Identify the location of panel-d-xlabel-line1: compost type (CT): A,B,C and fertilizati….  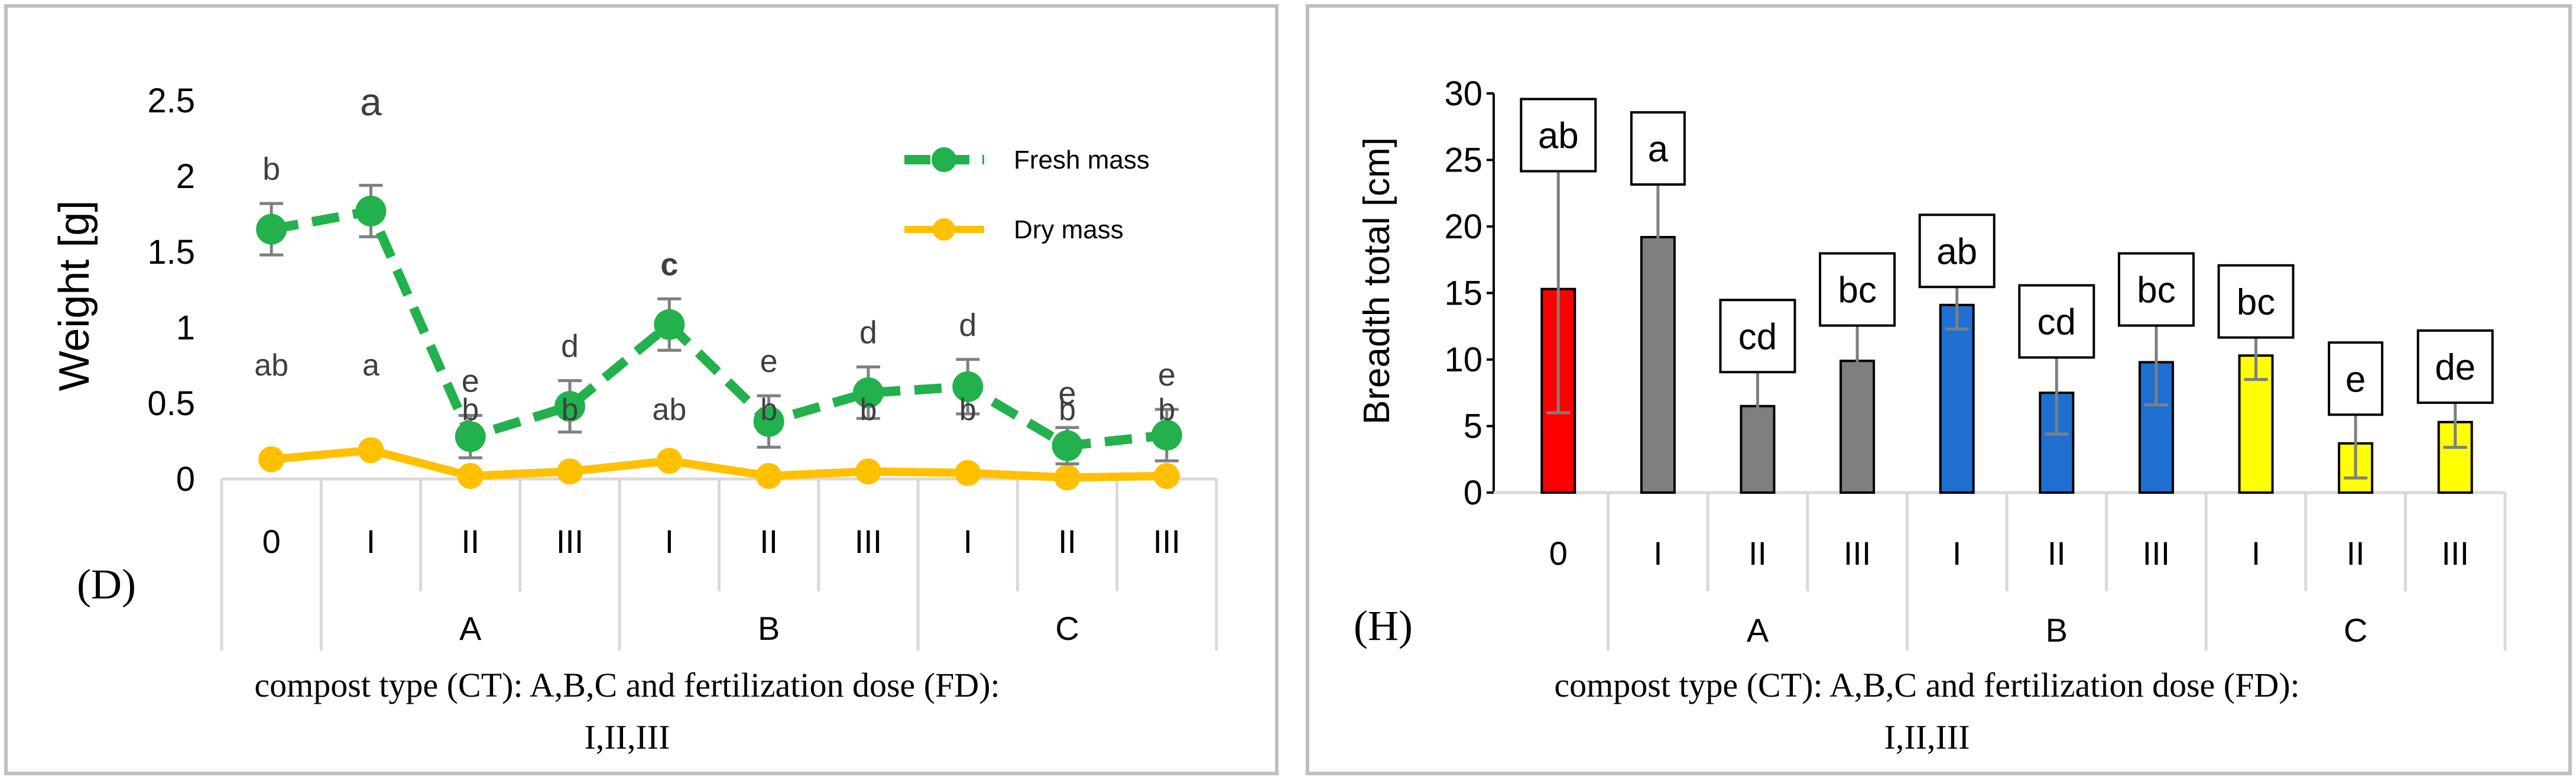
(627, 685).